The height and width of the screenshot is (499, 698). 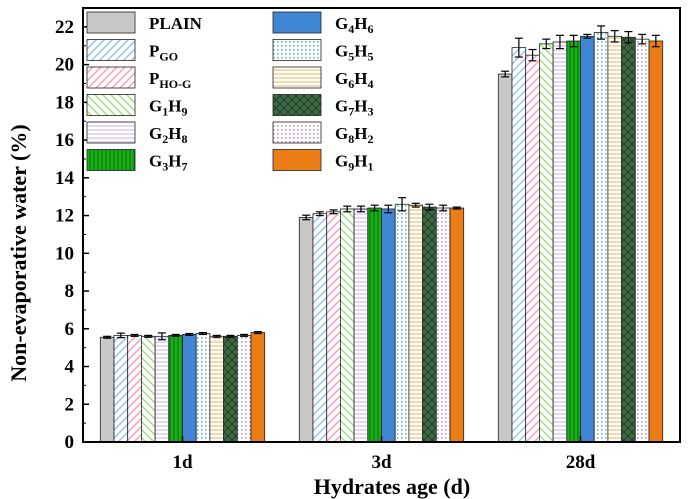 I want to click on bar-G7H3-1d, so click(x=230, y=389).